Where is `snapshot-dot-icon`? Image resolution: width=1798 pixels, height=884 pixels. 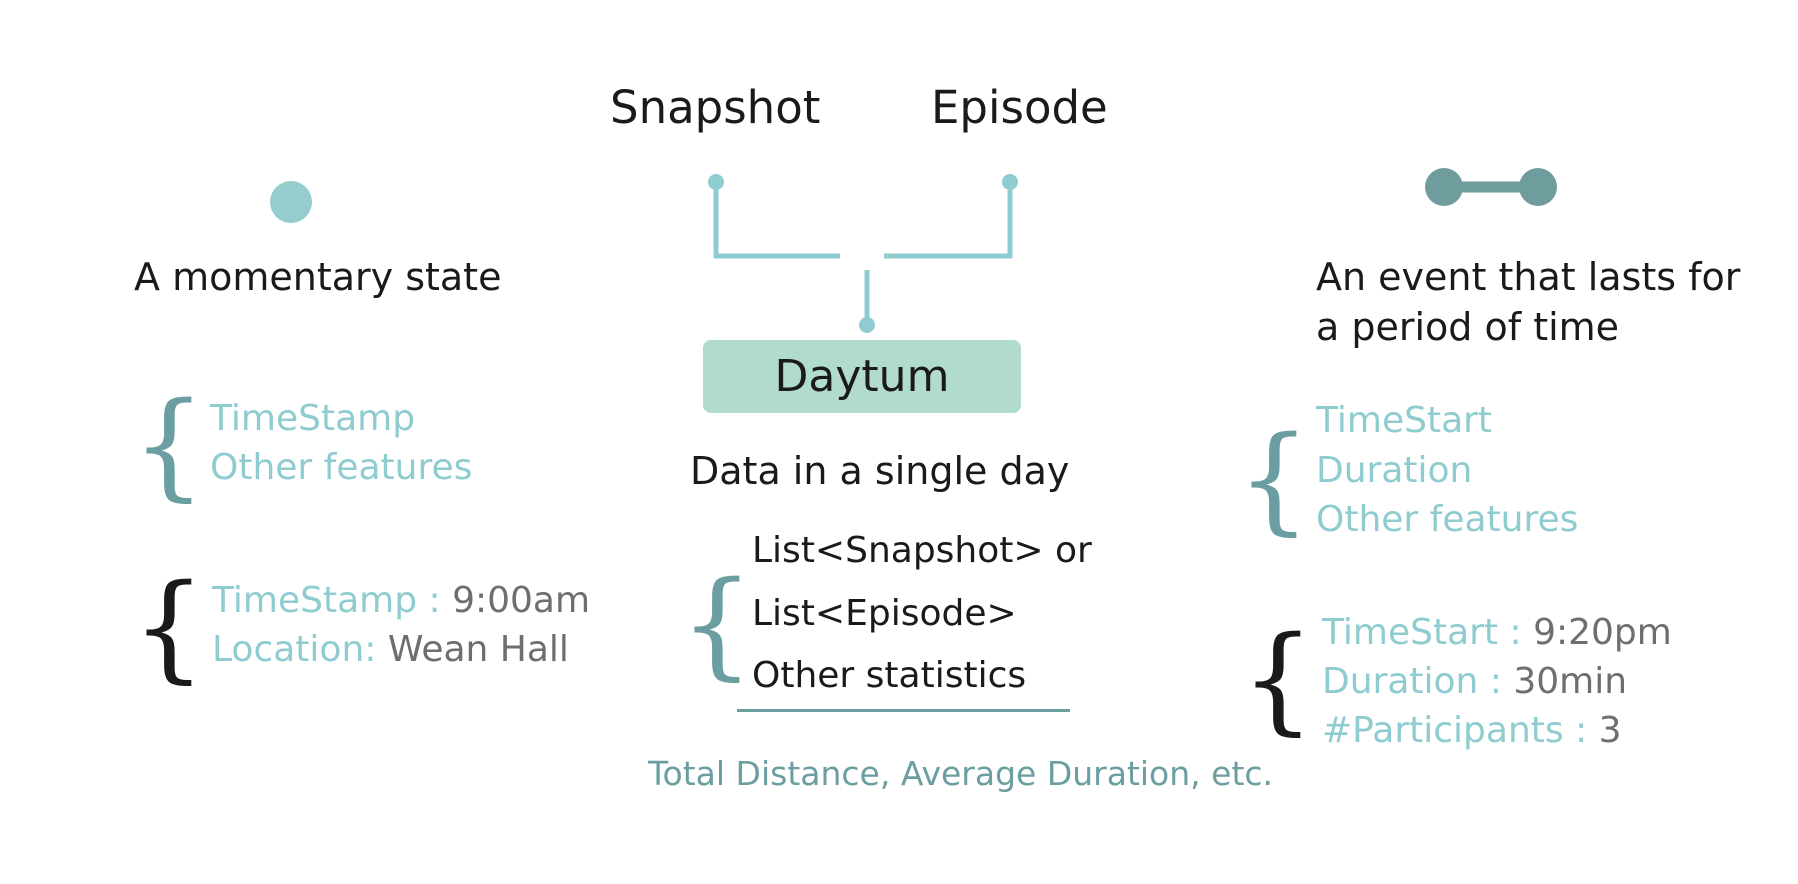 snapshot-dot-icon is located at coordinates (291, 202).